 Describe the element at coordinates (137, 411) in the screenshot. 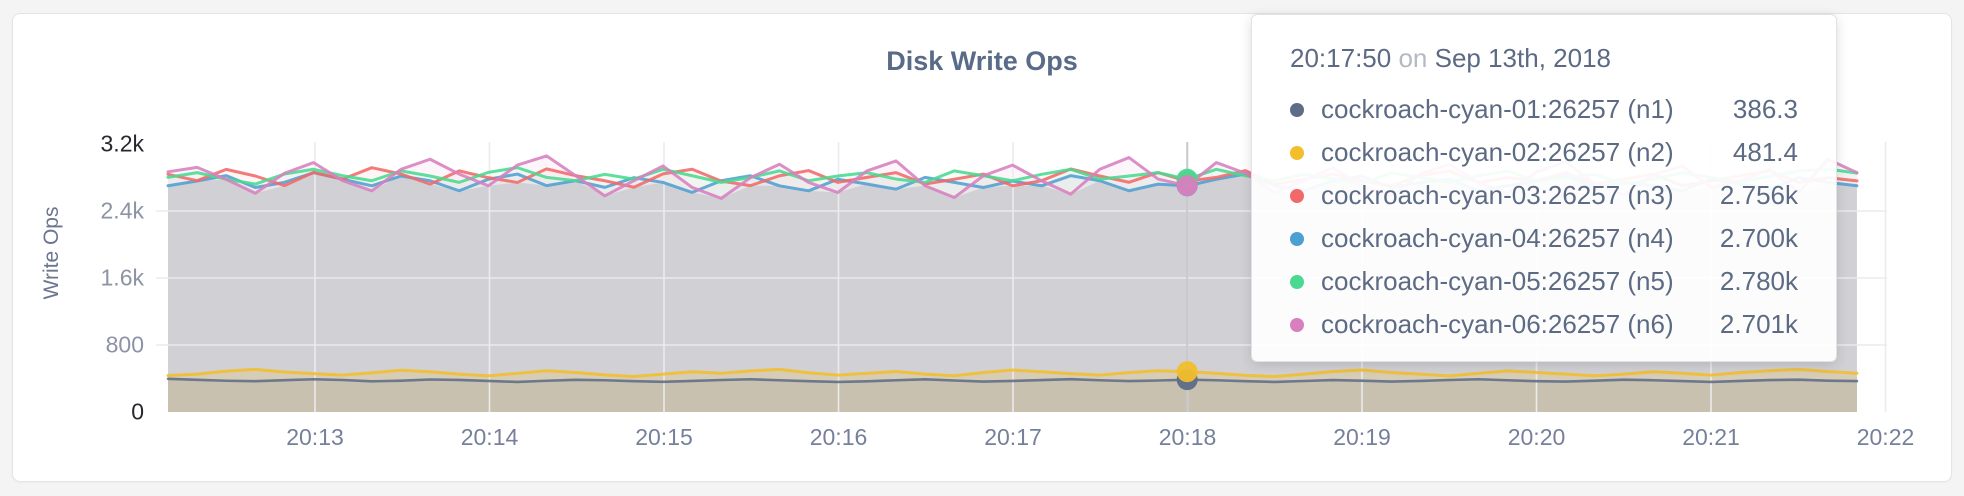

I see `y-tick-label: 0` at that location.